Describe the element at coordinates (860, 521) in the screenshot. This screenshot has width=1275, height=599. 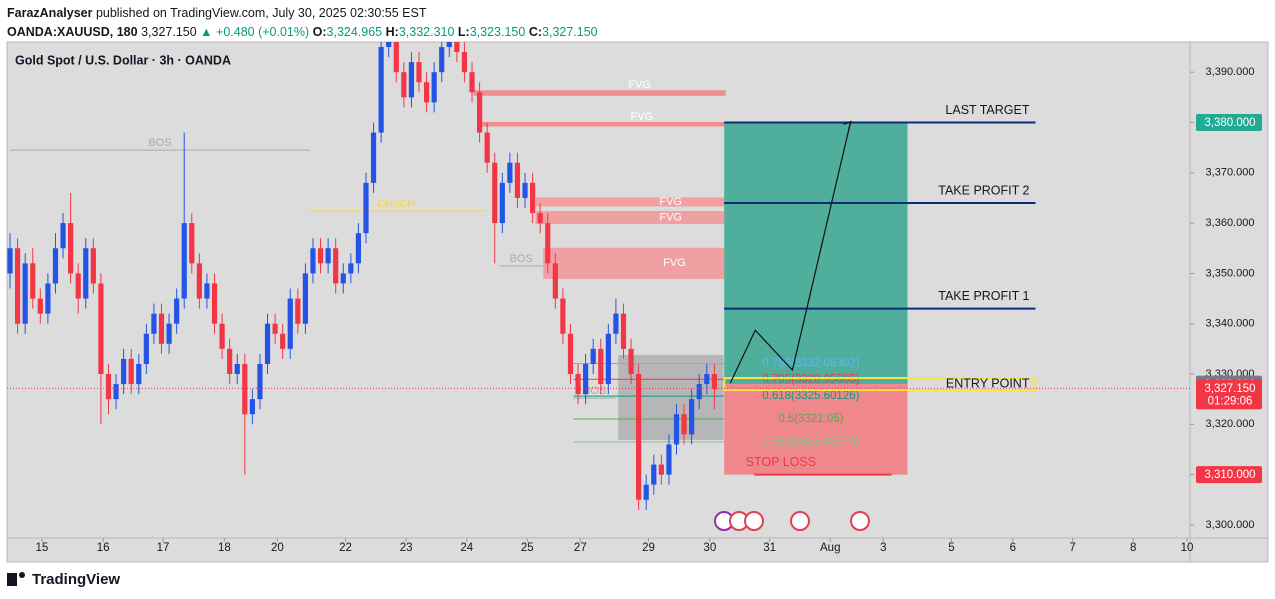
I see `event-icon` at that location.